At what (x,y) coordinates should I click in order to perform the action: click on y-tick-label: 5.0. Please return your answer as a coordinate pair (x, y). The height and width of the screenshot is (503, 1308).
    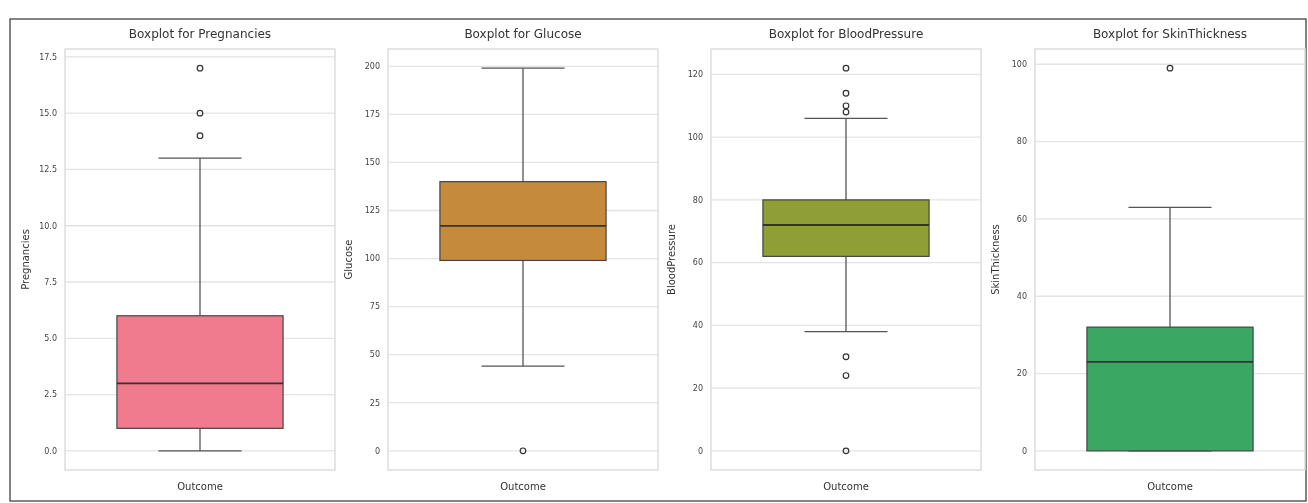
    Looking at the image, I should click on (50, 339).